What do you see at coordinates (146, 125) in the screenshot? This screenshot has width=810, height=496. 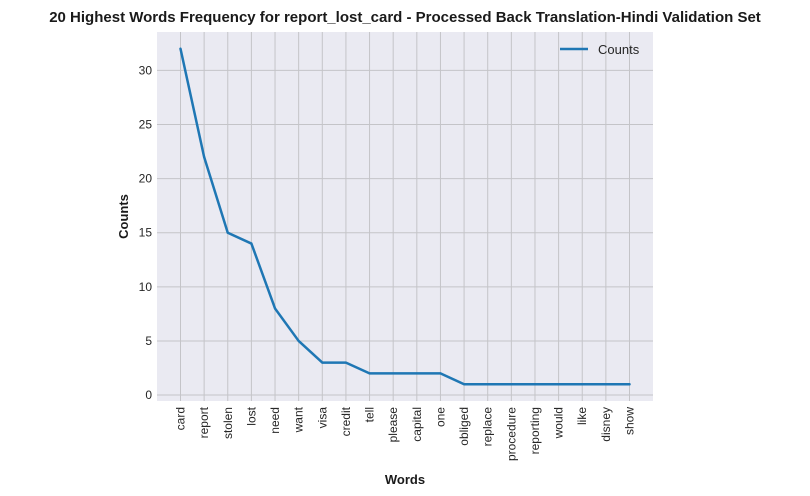 I see `y-tick-label: 25` at bounding box center [146, 125].